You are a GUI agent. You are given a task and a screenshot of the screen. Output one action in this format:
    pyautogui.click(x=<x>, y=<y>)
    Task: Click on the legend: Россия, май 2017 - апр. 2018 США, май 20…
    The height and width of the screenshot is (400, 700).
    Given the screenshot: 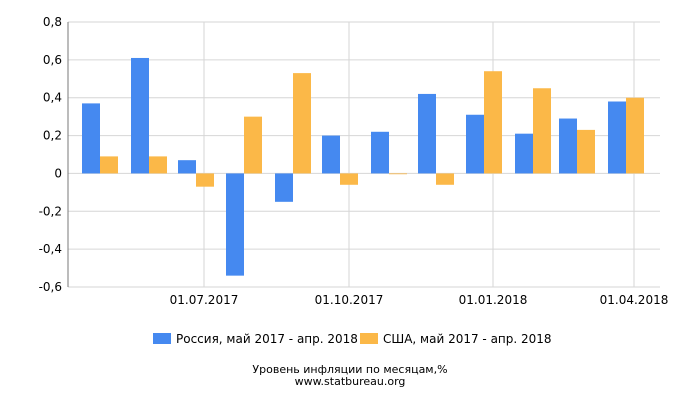 What is the action you would take?
    pyautogui.click(x=352, y=339)
    